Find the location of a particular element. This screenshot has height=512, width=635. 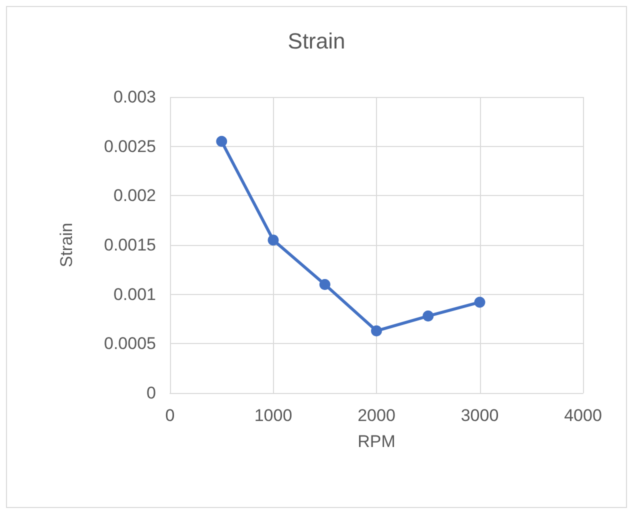

y-tick-label: 0.0025 is located at coordinates (130, 146).